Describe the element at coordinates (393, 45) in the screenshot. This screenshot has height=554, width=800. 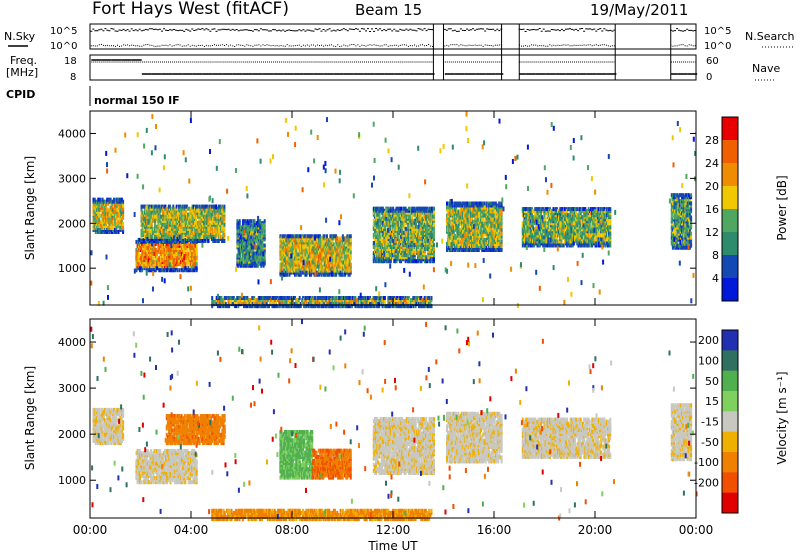
I see `nsearch-trace` at that location.